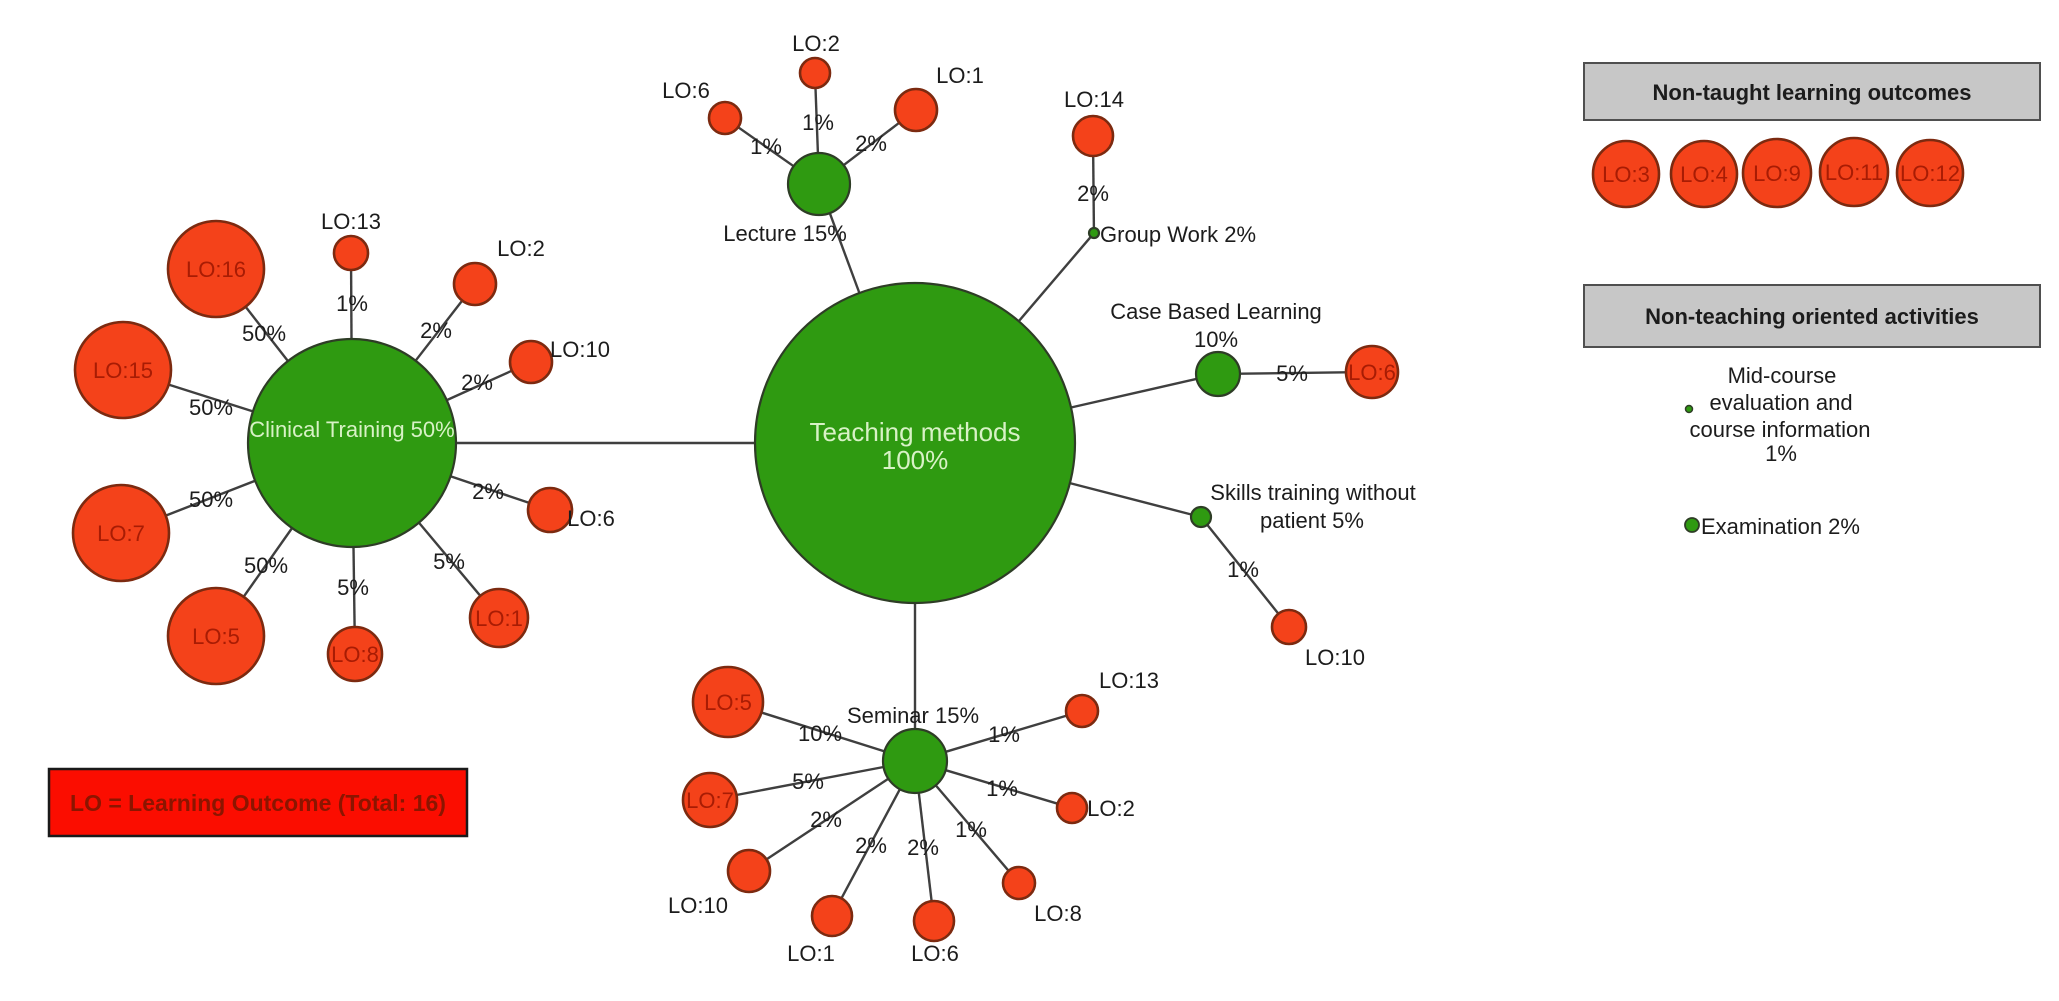 Image resolution: width=2059 pixels, height=1001 pixels. Describe the element at coordinates (351, 429) in the screenshot. I see `svg-text: Clinical Training 50%` at that location.